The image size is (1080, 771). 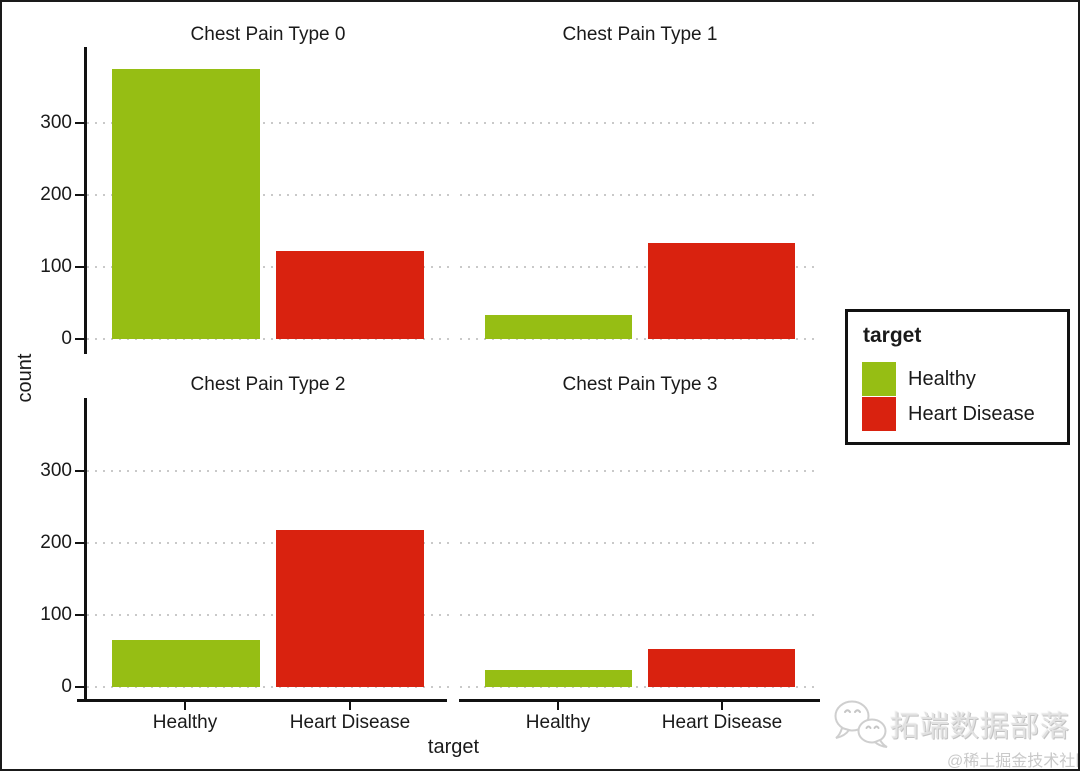 I want to click on legend-swatch-heart-disease, so click(x=879, y=414).